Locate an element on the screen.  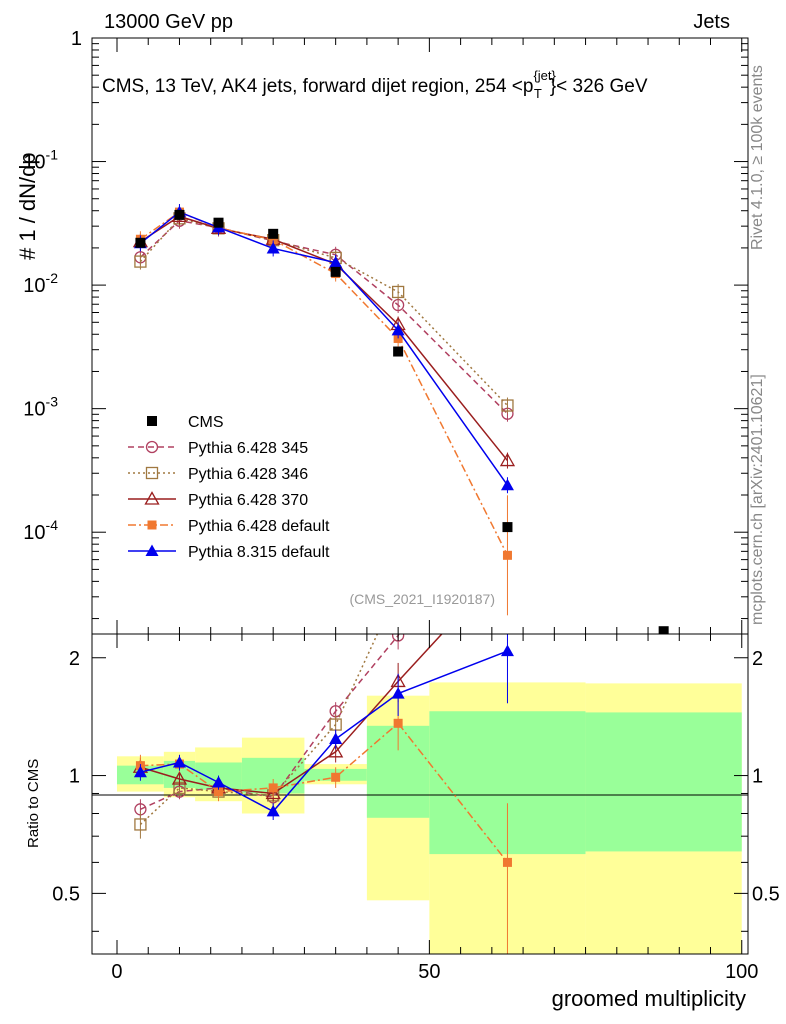
ratio-y-label: Ratio to CMS is located at coordinates (33, 803).